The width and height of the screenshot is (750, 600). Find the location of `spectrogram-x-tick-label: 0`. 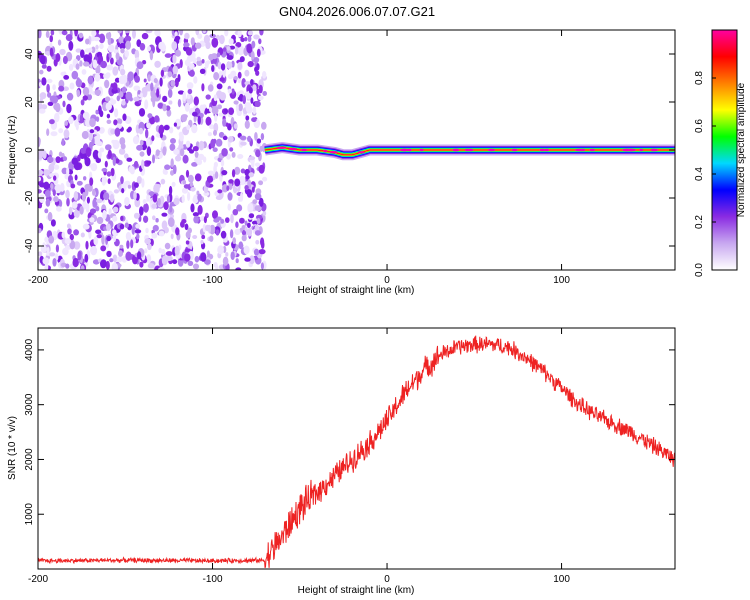

spectrogram-x-tick-label: 0 is located at coordinates (387, 280).